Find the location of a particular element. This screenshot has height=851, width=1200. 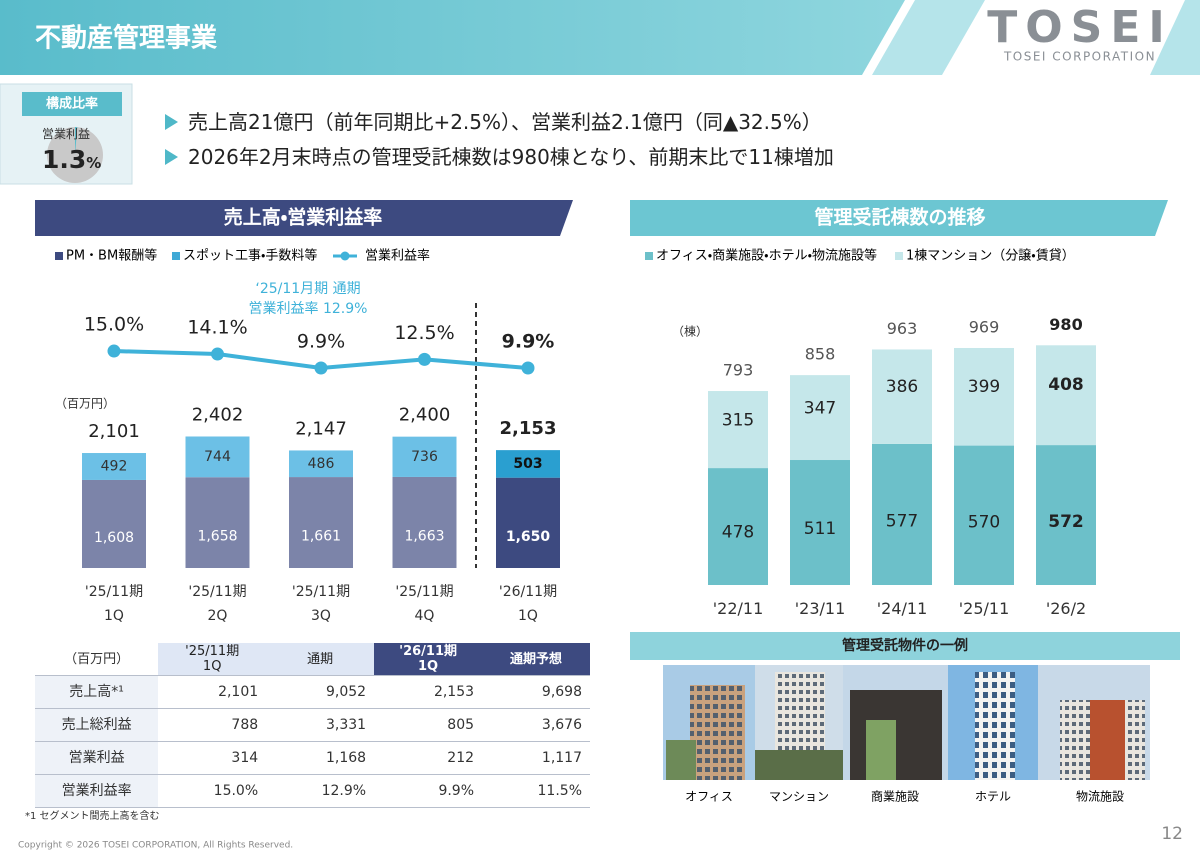

total-label: 969 is located at coordinates (984, 326).